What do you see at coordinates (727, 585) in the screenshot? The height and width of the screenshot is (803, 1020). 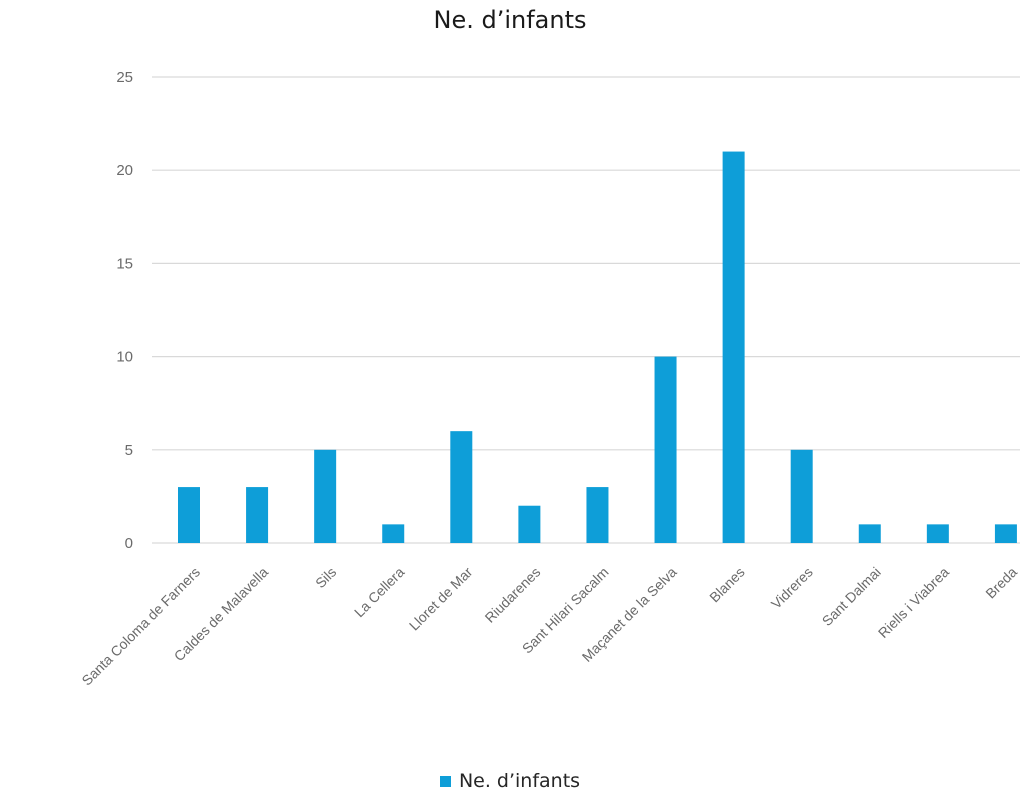 I see `x-tick-label: Blanes` at bounding box center [727, 585].